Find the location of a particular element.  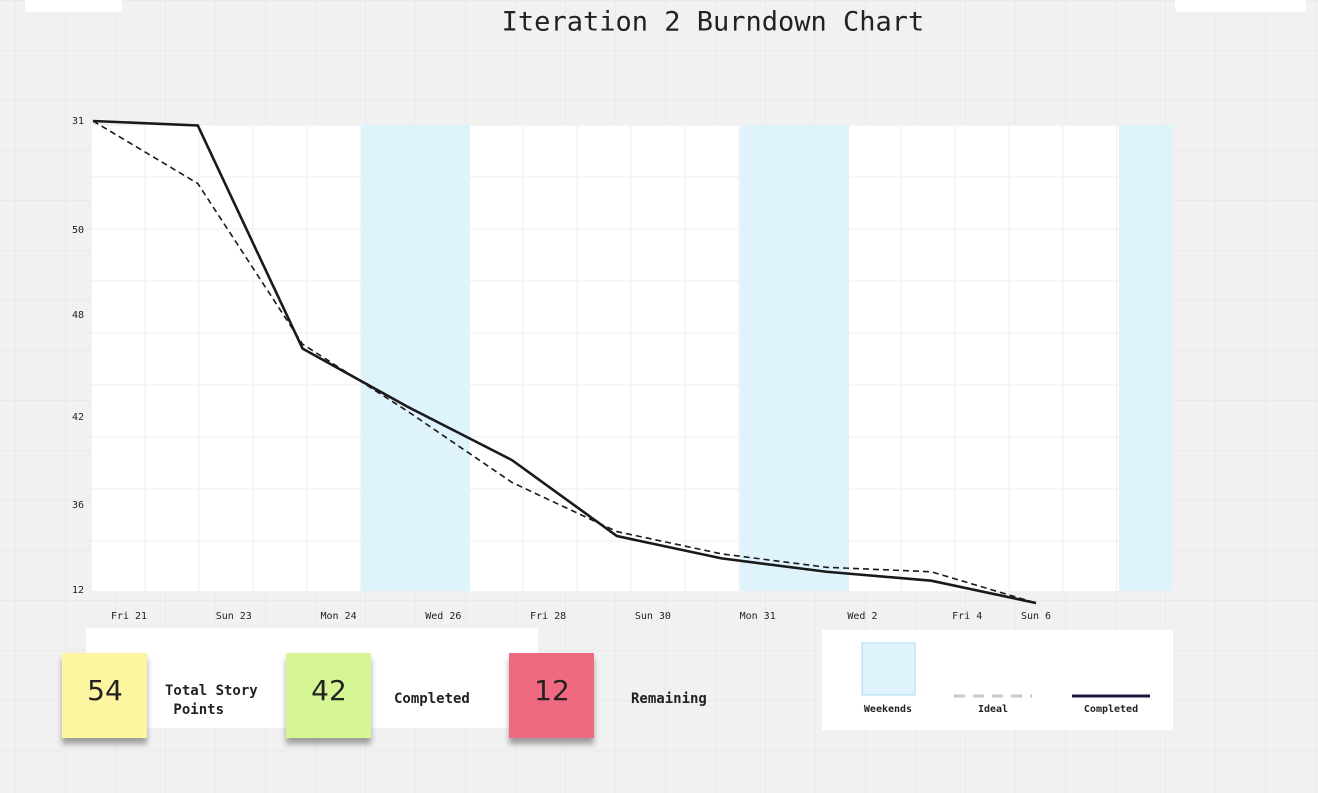

x-tick-label: Sun 6 is located at coordinates (1036, 616).